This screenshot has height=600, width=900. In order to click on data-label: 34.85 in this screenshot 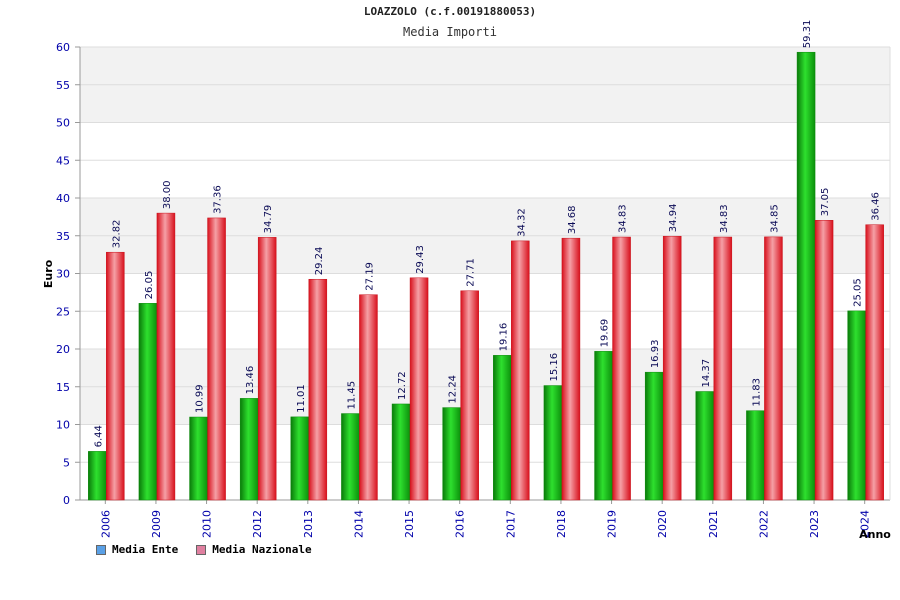, I will do `click(774, 218)`.